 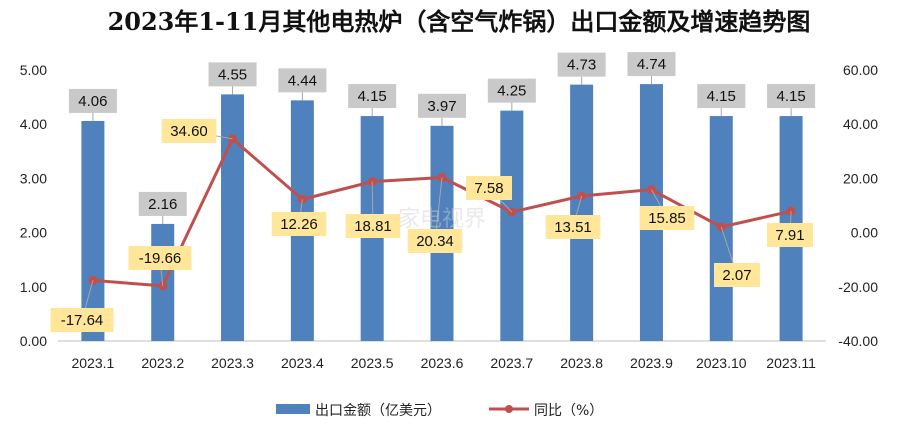 I want to click on left-axis-tick-label: 5.00, so click(x=33, y=70).